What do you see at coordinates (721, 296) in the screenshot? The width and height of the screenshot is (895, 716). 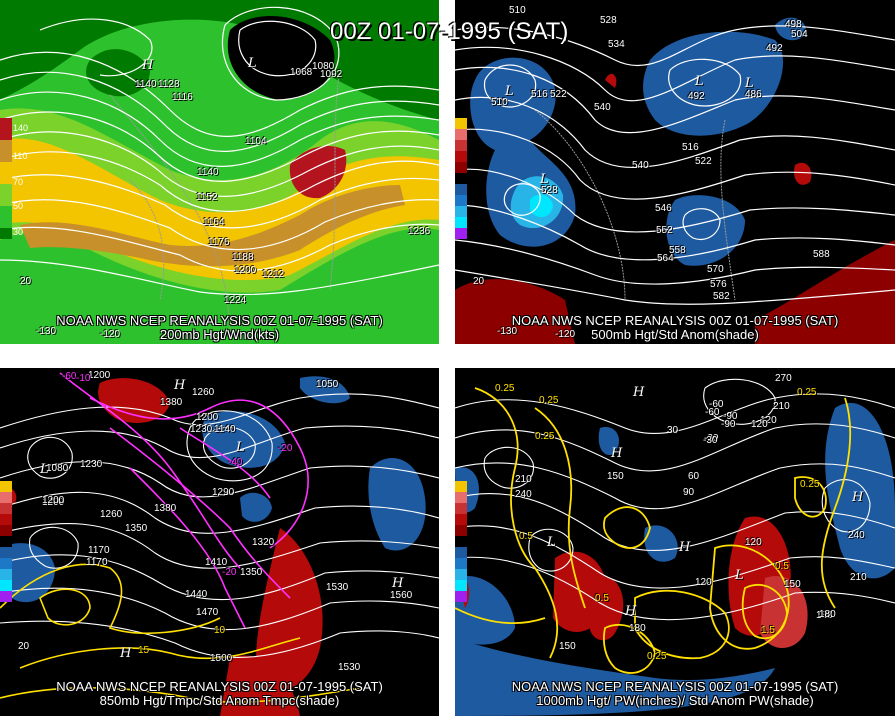 I see `height-label: 582` at bounding box center [721, 296].